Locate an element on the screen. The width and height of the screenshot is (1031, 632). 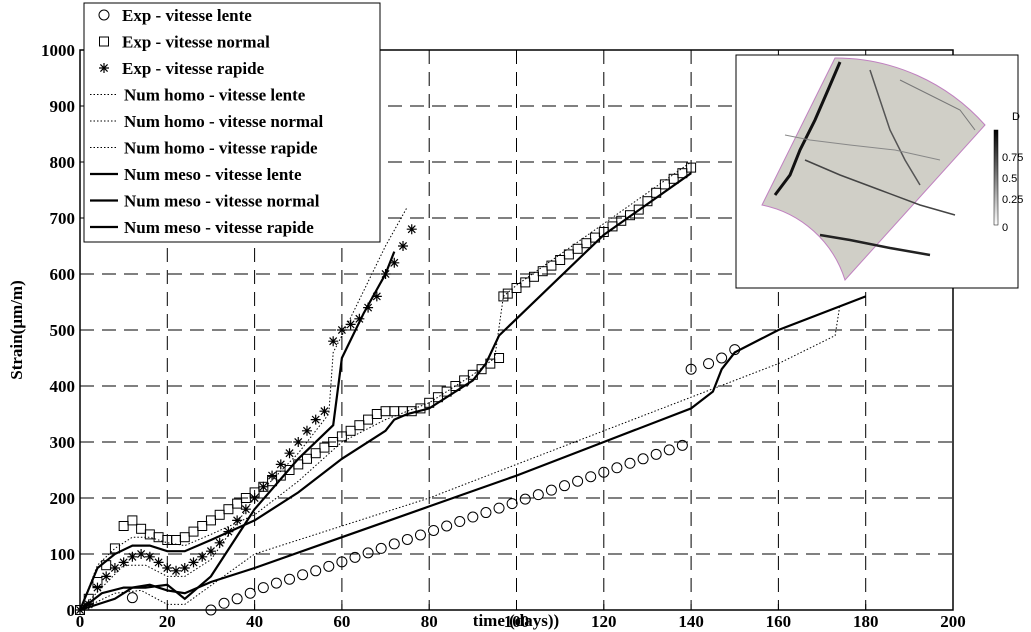
legend-label: Exp - vitesse rapide is located at coordinates (193, 68).